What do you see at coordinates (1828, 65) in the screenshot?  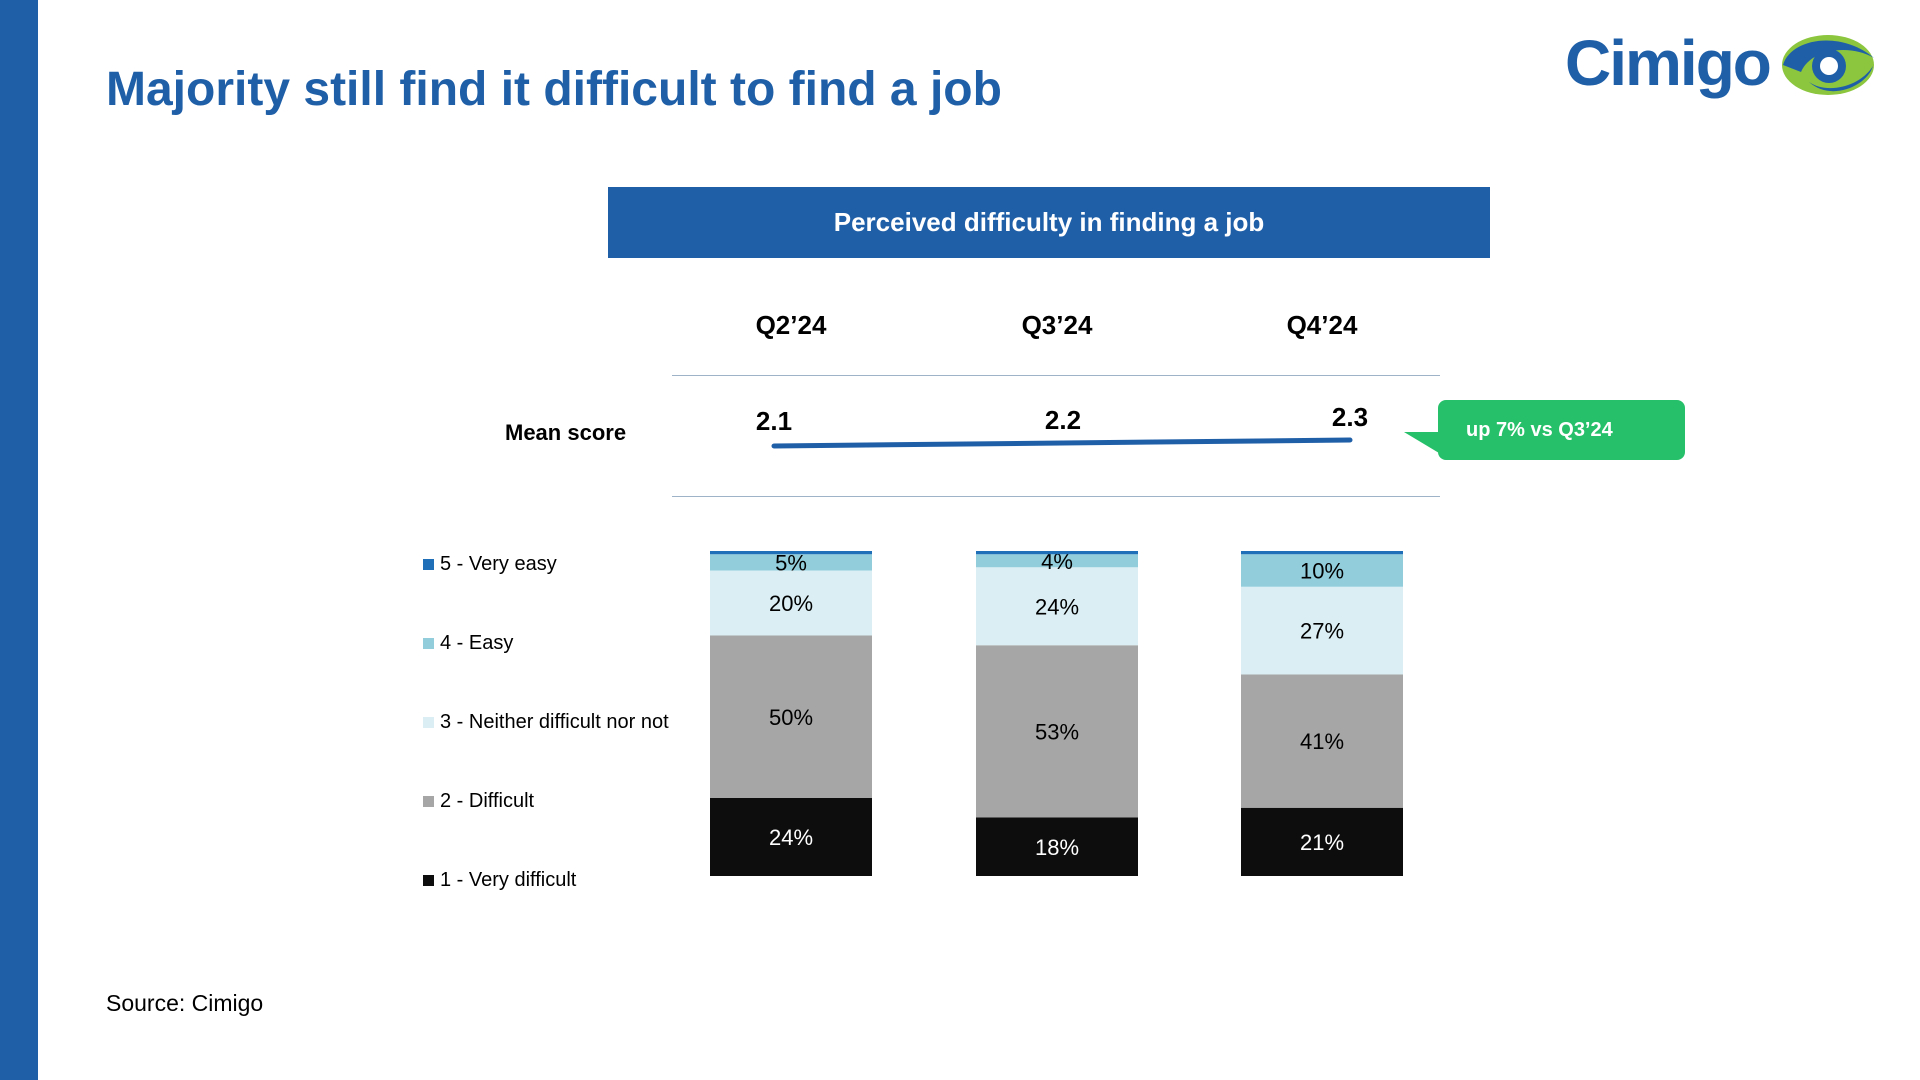 I see `logo-eye-icon` at bounding box center [1828, 65].